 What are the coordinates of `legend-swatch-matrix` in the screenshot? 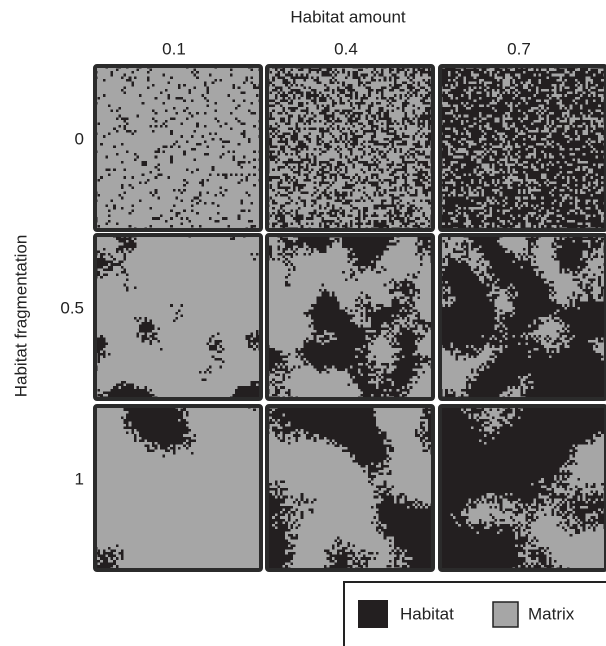 It's located at (505, 614).